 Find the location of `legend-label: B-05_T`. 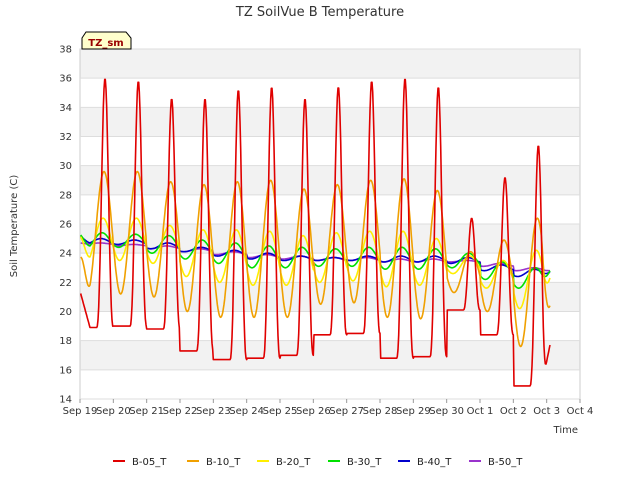

legend-label: B-05_T is located at coordinates (149, 462).